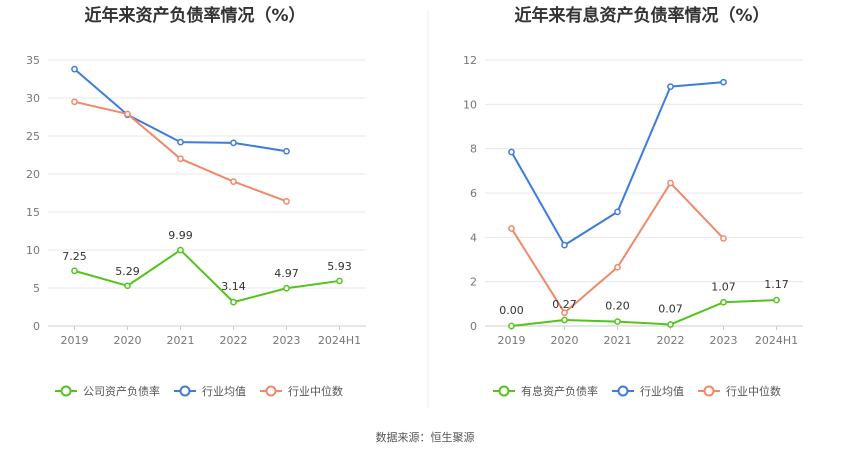 The image size is (850, 459). What do you see at coordinates (670, 308) in the screenshot?
I see `data-label: 0.07` at bounding box center [670, 308].